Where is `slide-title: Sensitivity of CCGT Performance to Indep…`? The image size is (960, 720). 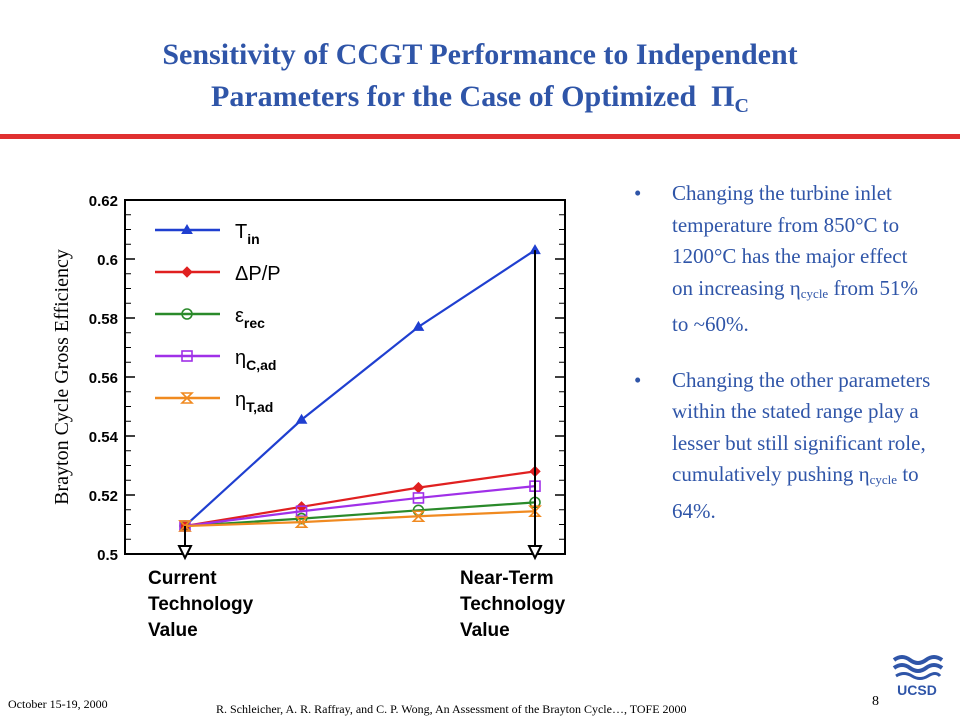
slide-title: Sensitivity of CCGT Performance to Indep… is located at coordinates (480, 80).